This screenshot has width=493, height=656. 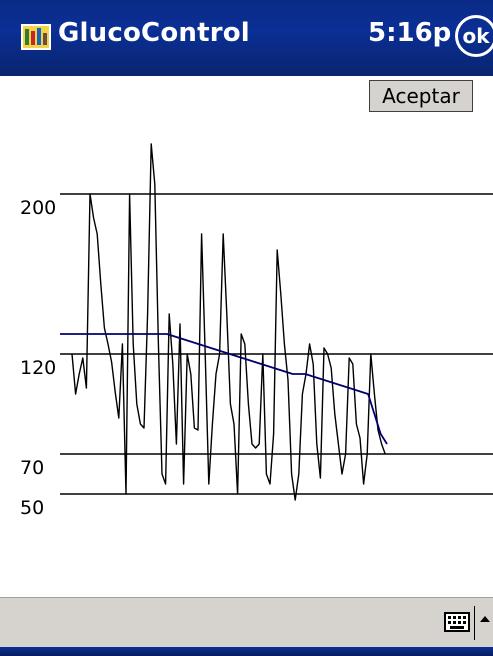 I want to click on input-divider, so click(x=474, y=623).